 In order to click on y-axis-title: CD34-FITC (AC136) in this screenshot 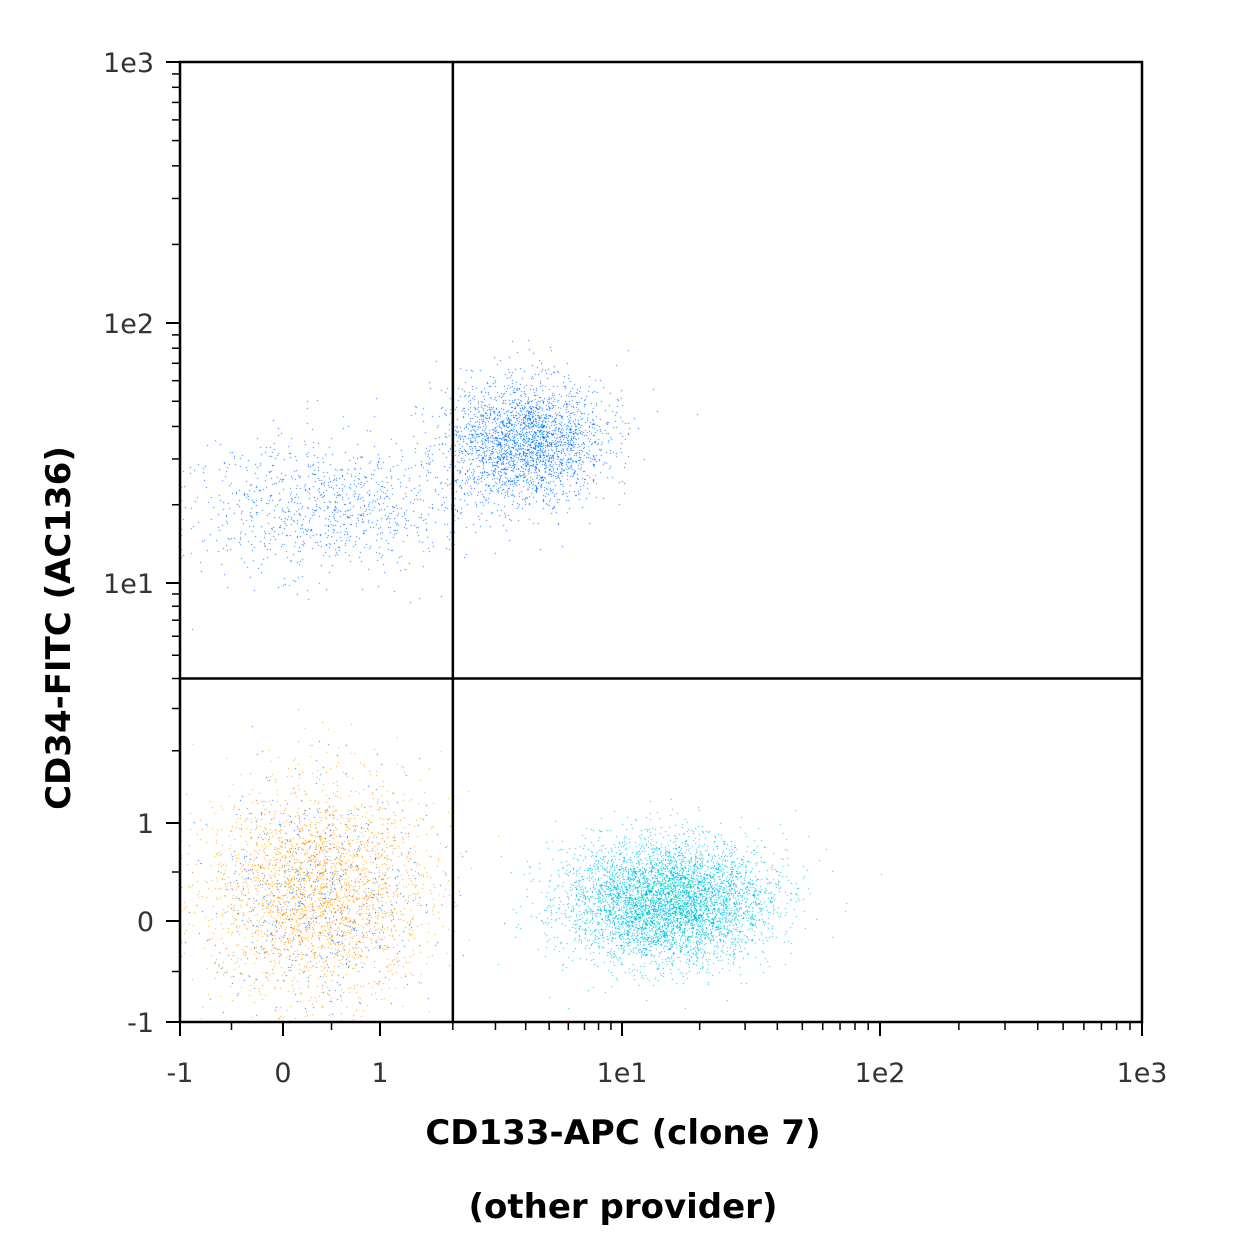, I will do `click(59, 628)`.